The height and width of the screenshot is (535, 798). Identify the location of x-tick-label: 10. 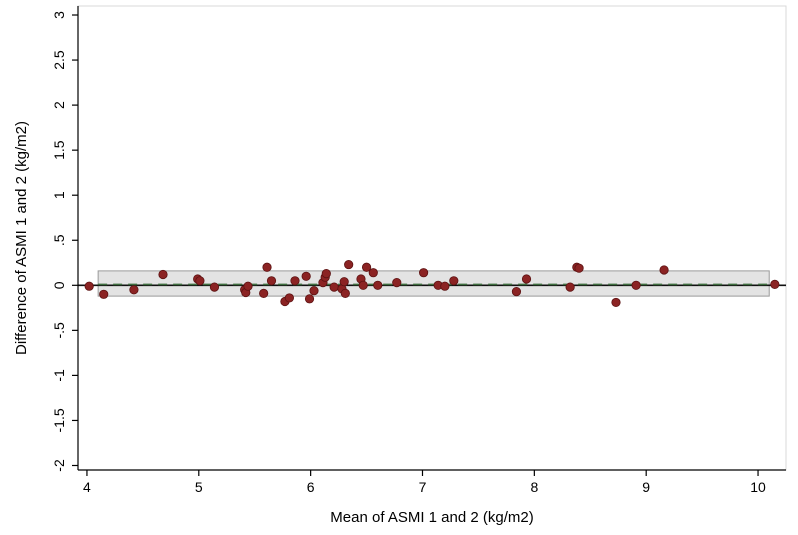
(758, 487).